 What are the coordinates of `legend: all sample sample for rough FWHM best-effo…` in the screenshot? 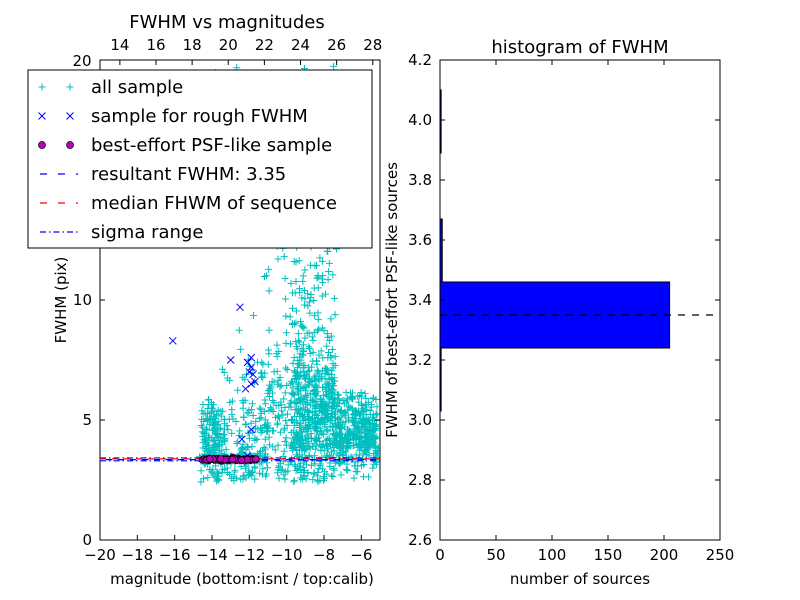 It's located at (200, 159).